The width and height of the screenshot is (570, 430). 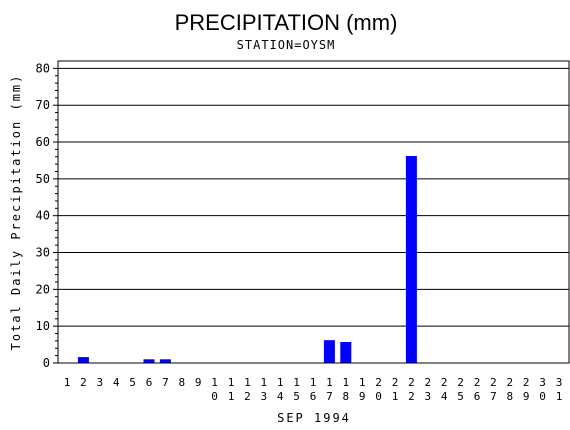 What do you see at coordinates (286, 22) in the screenshot?
I see `chart-title: PRECIPITATION (mm)` at bounding box center [286, 22].